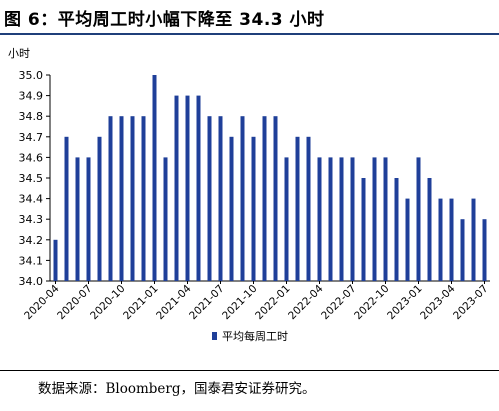  What do you see at coordinates (306, 302) in the screenshot?
I see `x-tick-label: 2022-04` at bounding box center [306, 302].